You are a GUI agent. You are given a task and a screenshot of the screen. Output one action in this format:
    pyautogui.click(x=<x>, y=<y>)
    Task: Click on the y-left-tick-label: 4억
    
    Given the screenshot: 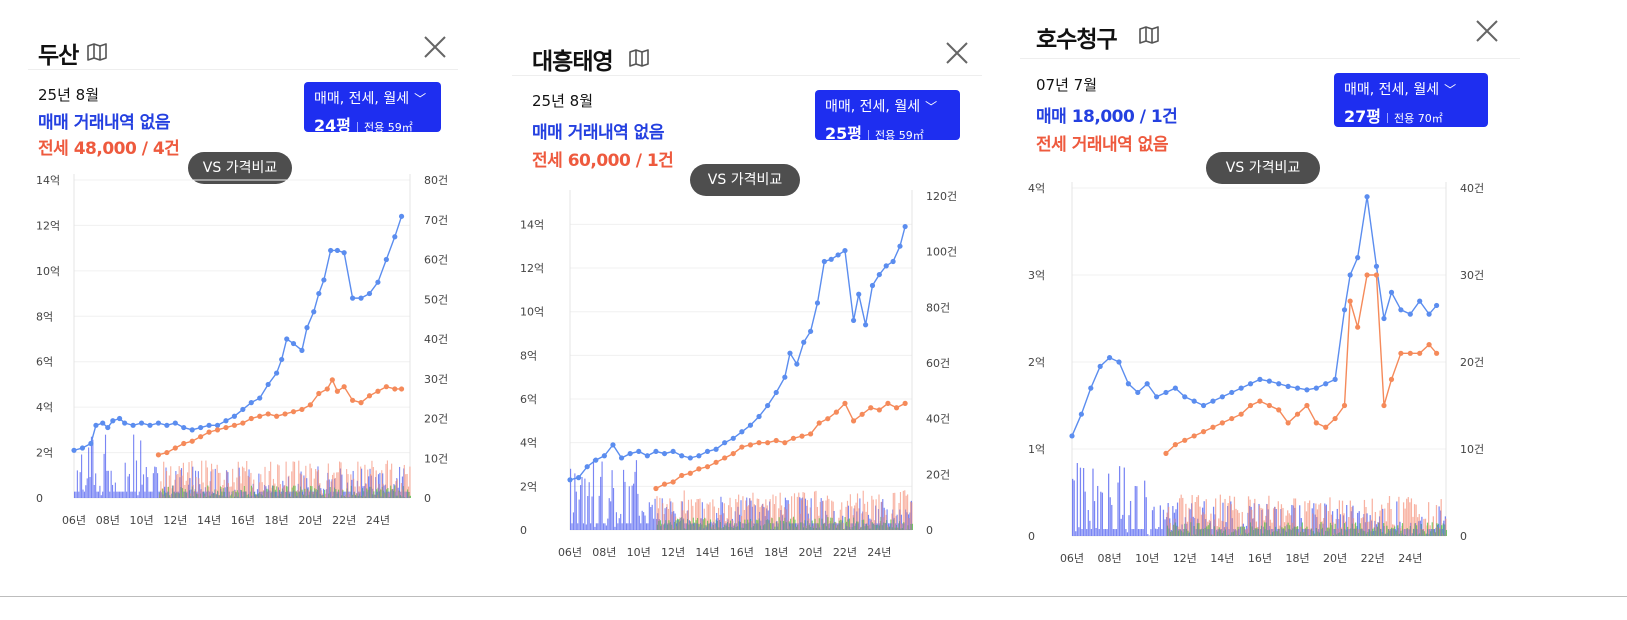 What is the action you would take?
    pyautogui.click(x=1036, y=188)
    